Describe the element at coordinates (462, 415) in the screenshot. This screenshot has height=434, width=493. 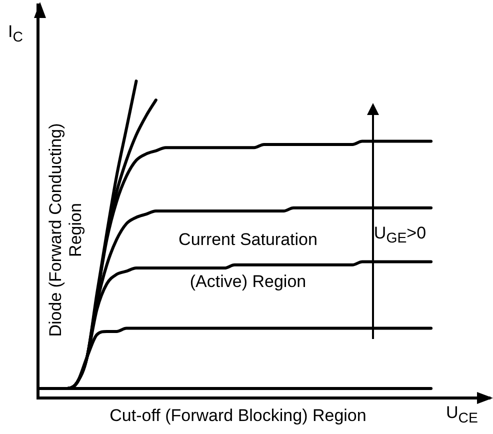
I see `x-axis-title: U$_{CE}$` at that location.